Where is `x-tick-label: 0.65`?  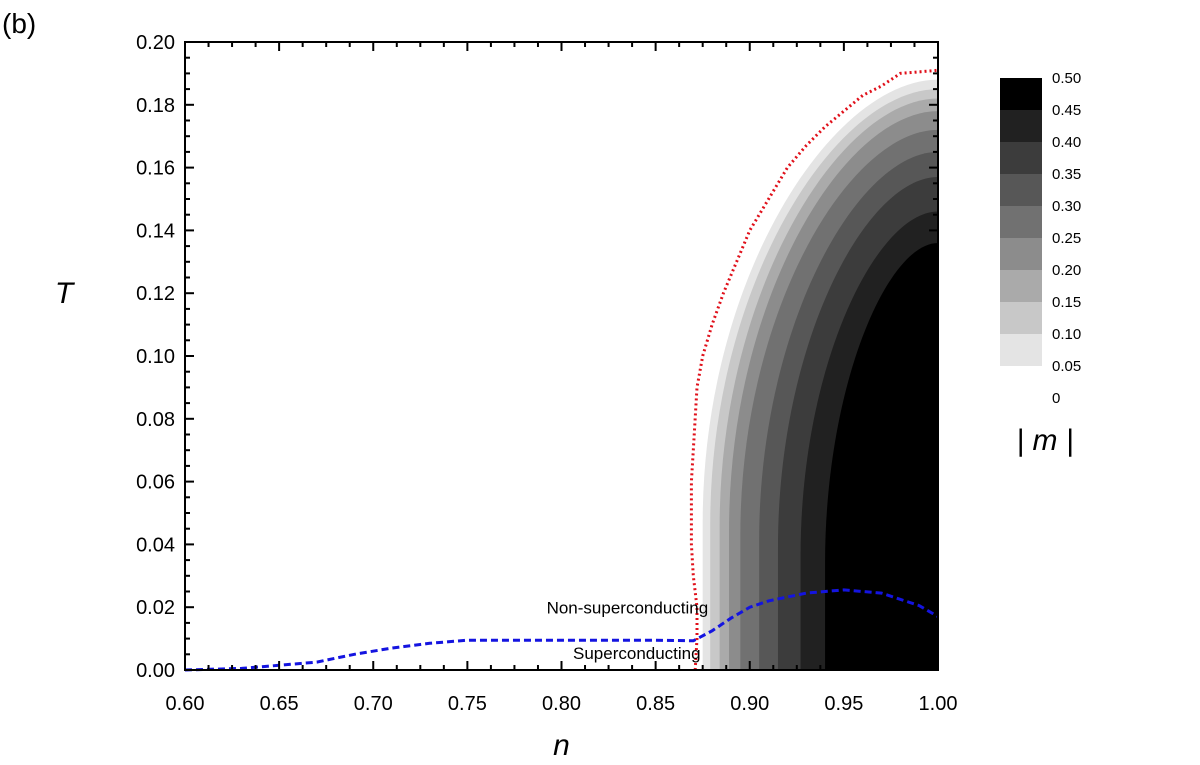 x-tick-label: 0.65 is located at coordinates (279, 704).